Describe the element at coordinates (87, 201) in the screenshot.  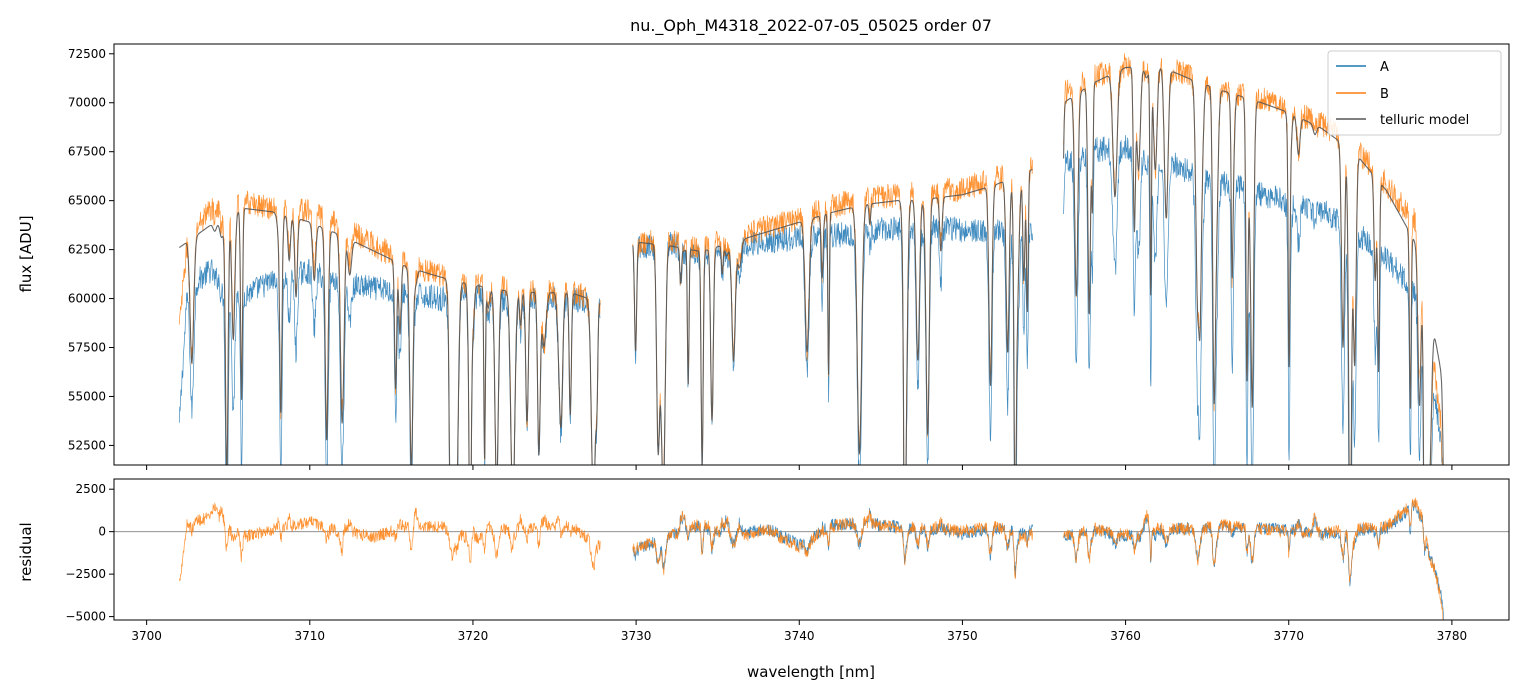
I see `y-tick-label: 65000` at that location.